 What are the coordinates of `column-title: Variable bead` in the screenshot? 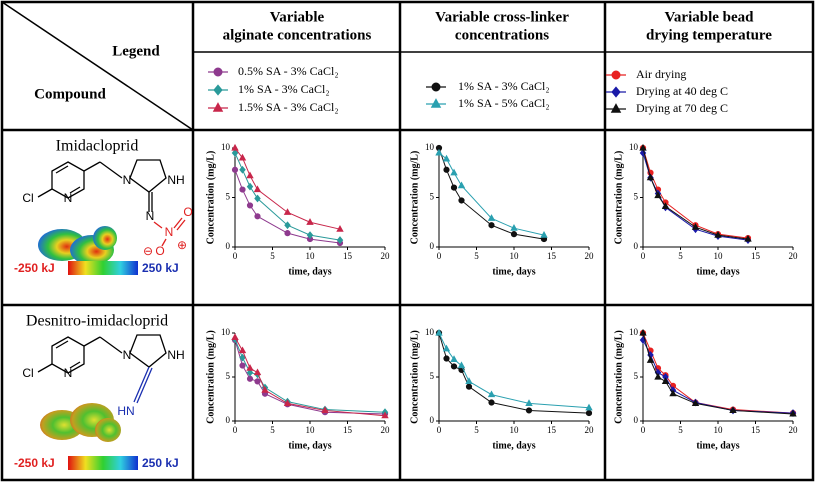 It's located at (709, 17).